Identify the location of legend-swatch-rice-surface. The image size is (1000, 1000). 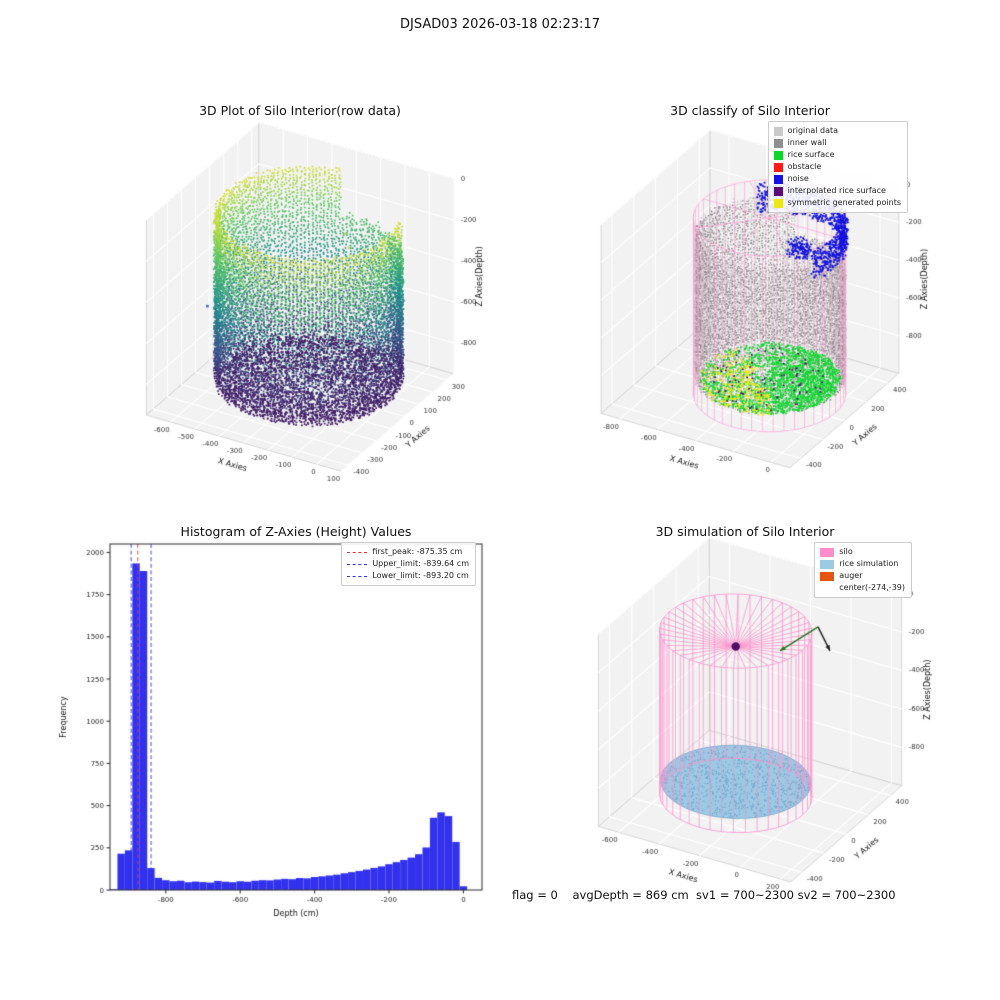
(778, 155).